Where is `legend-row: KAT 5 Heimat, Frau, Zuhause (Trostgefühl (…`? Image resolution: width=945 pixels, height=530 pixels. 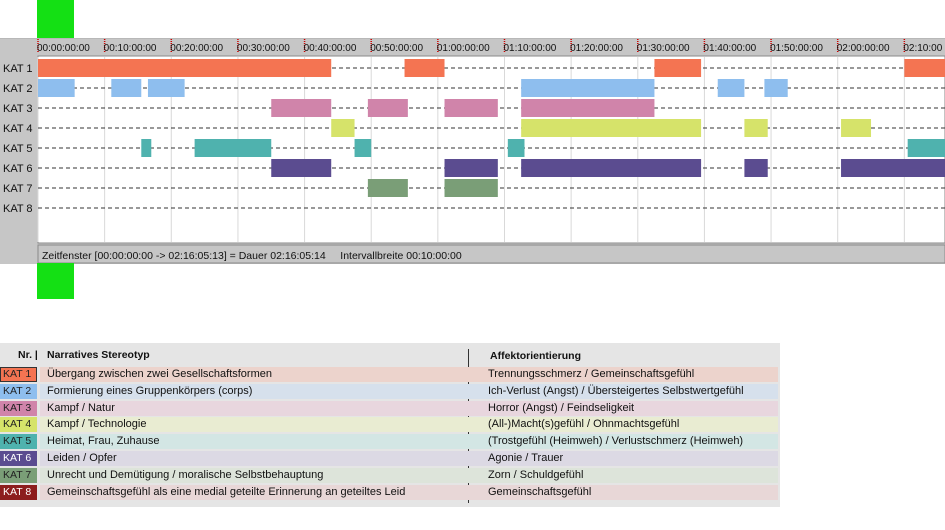 legend-row: KAT 5 Heimat, Frau, Zuhause (Trostgefühl (… is located at coordinates (390, 442).